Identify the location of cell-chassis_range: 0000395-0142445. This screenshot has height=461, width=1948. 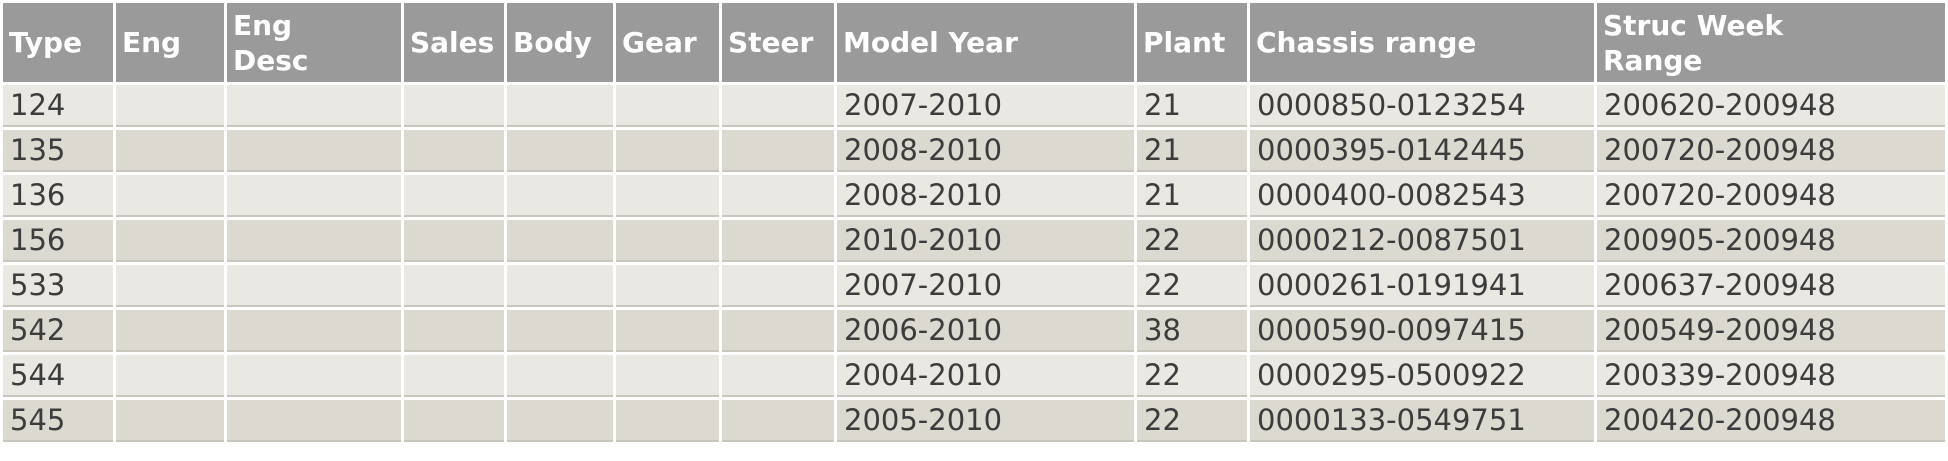
(1422, 151).